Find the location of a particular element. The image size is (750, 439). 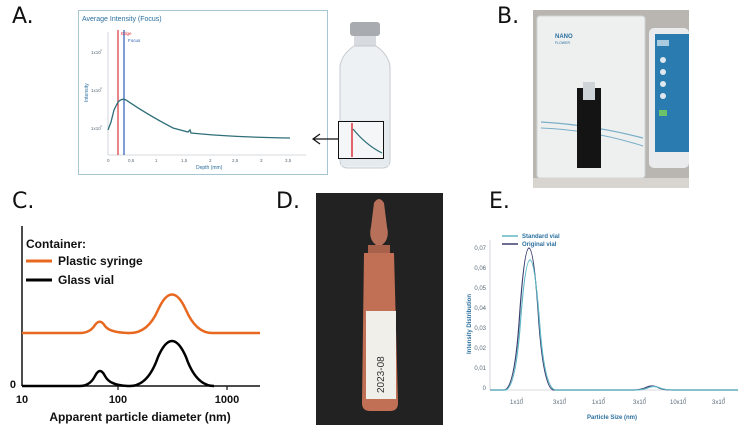

chart-e-yticks: 0,07 0,06 0,05 0,04 0,03 0,02 0,01 0 is located at coordinates (480, 319).